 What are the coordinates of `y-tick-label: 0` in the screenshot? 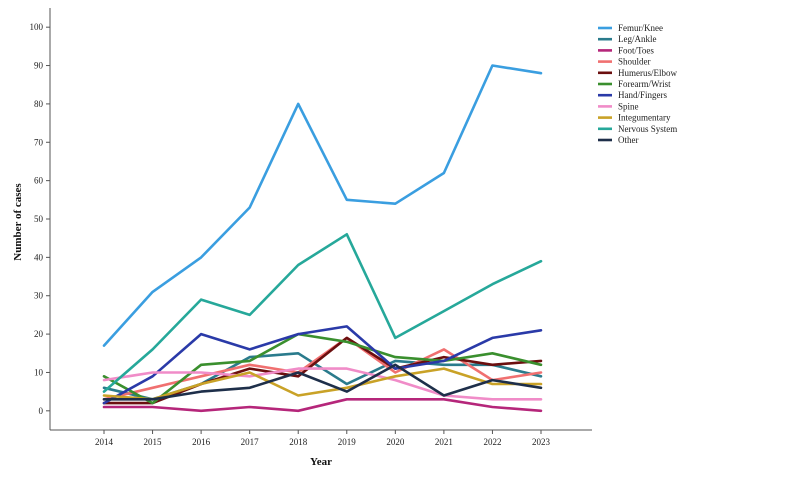 It's located at (41, 411).